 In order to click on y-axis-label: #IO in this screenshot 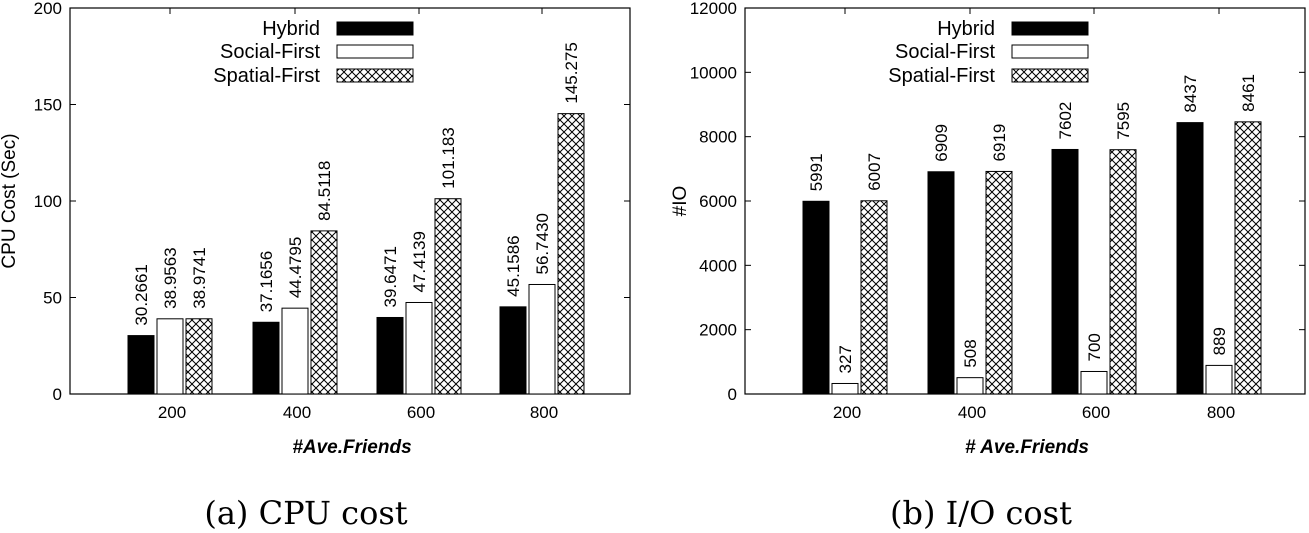, I will do `click(680, 201)`.